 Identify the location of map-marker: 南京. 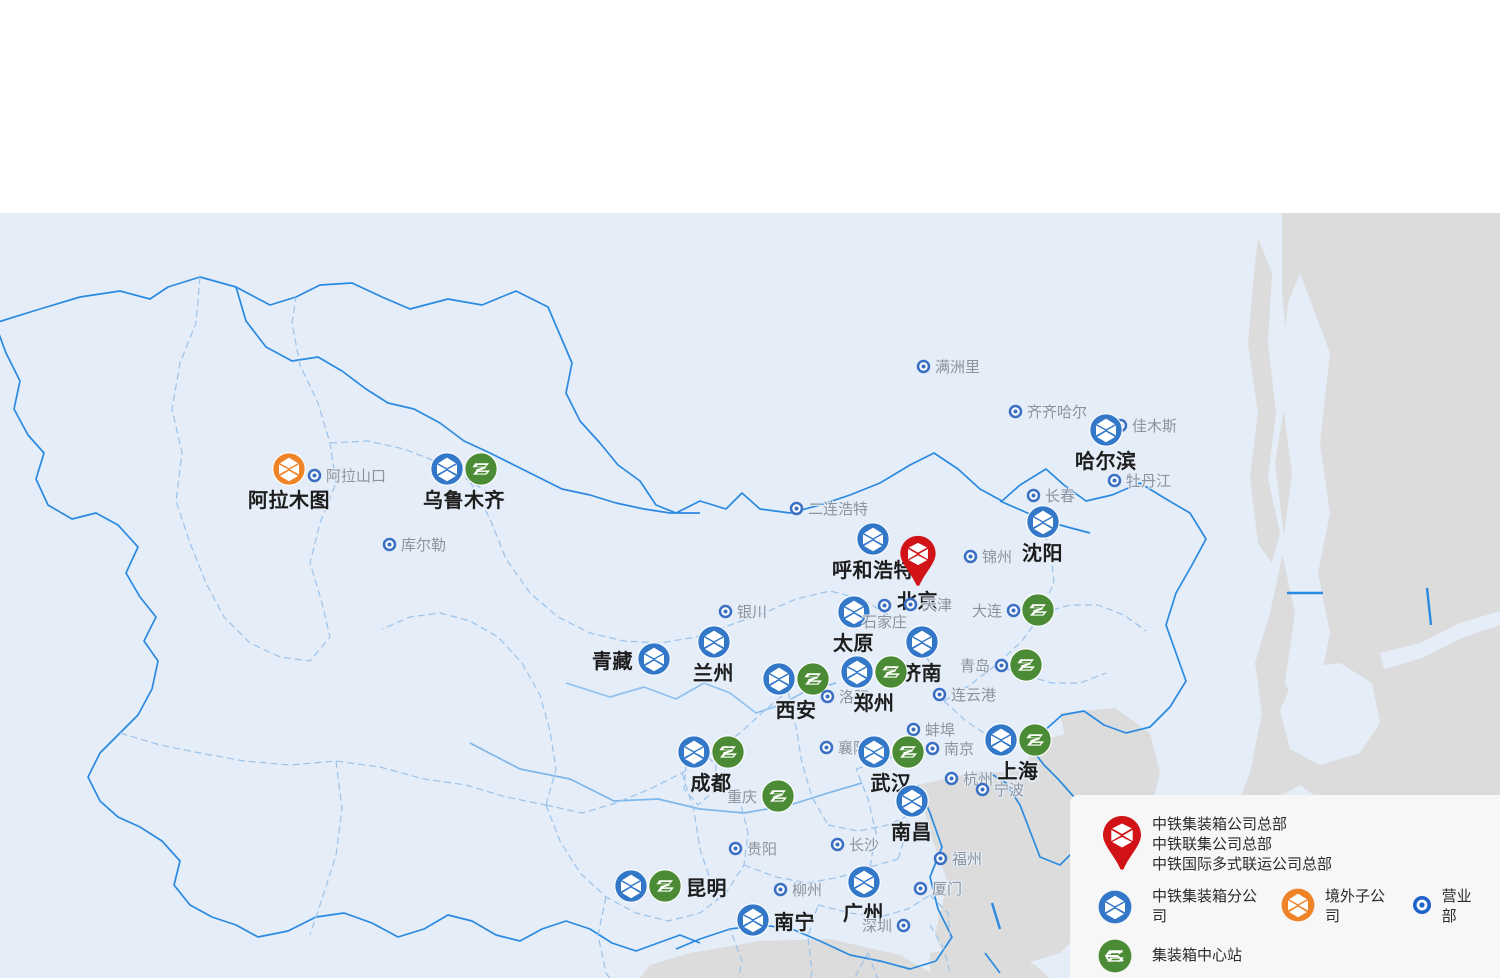
(949, 748).